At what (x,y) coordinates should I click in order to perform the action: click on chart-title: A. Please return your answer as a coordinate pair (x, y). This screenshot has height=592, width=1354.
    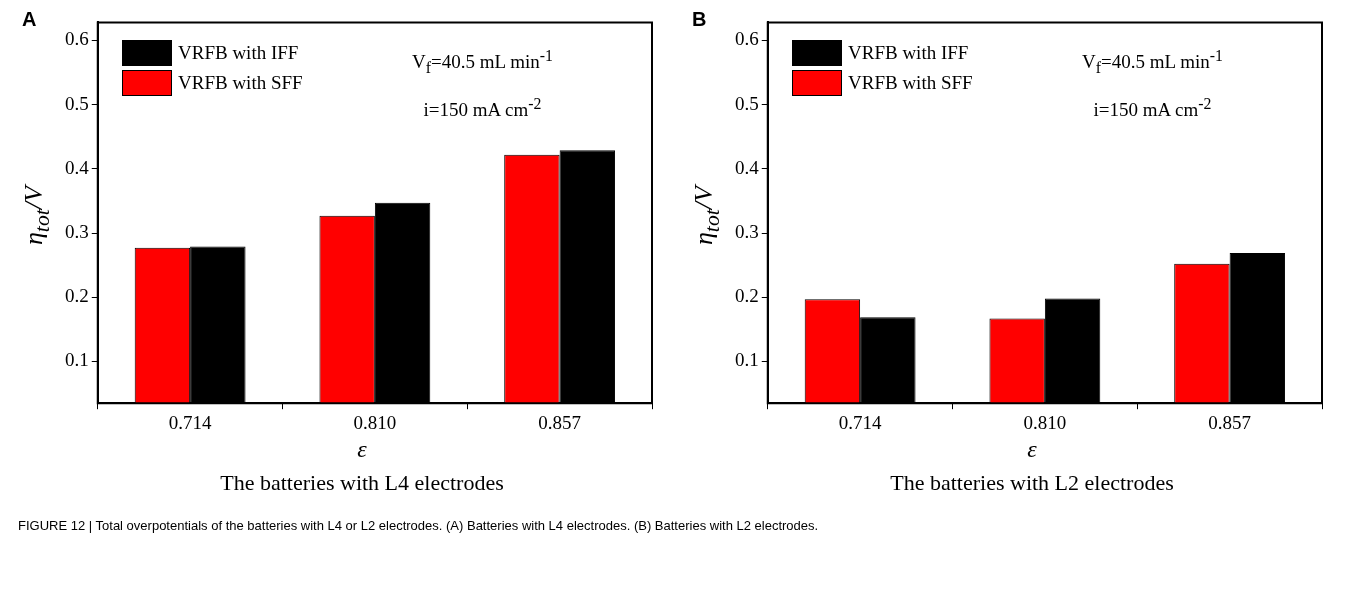
    Looking at the image, I should click on (29, 19).